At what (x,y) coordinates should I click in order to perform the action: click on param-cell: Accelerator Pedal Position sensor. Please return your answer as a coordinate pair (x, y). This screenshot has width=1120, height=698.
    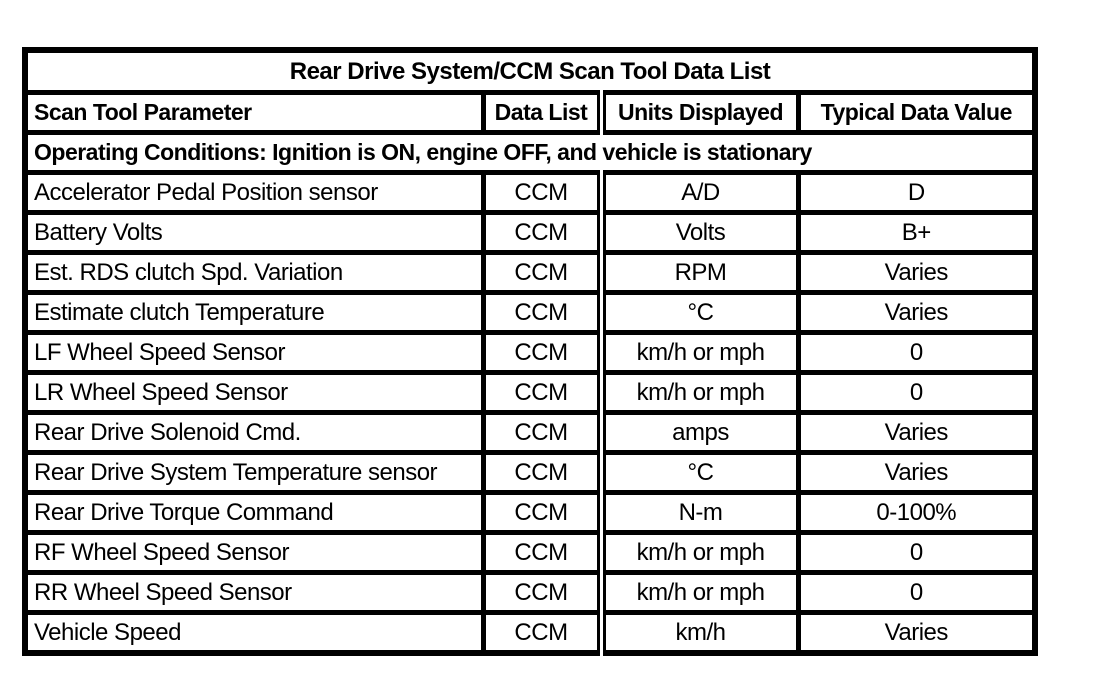
    Looking at the image, I should click on (254, 192).